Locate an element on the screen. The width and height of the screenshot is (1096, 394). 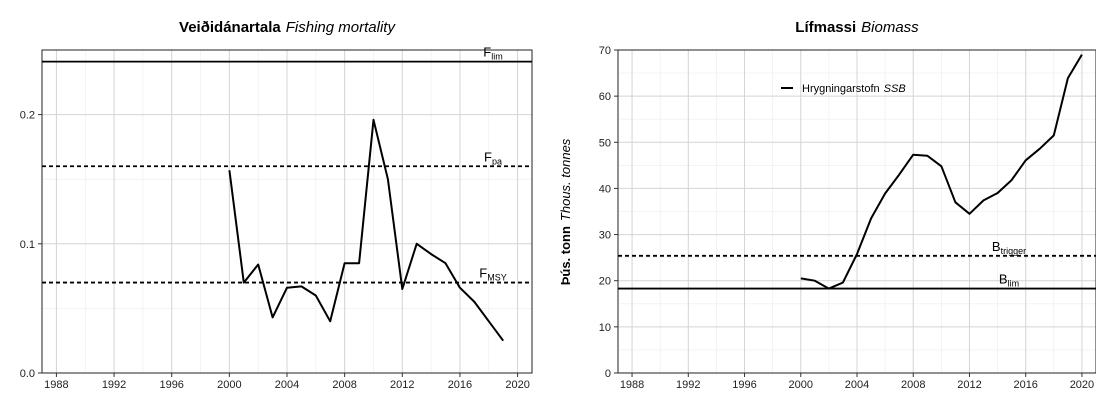
y-axis-label-english: Thous. tonnes is located at coordinates (565, 179).